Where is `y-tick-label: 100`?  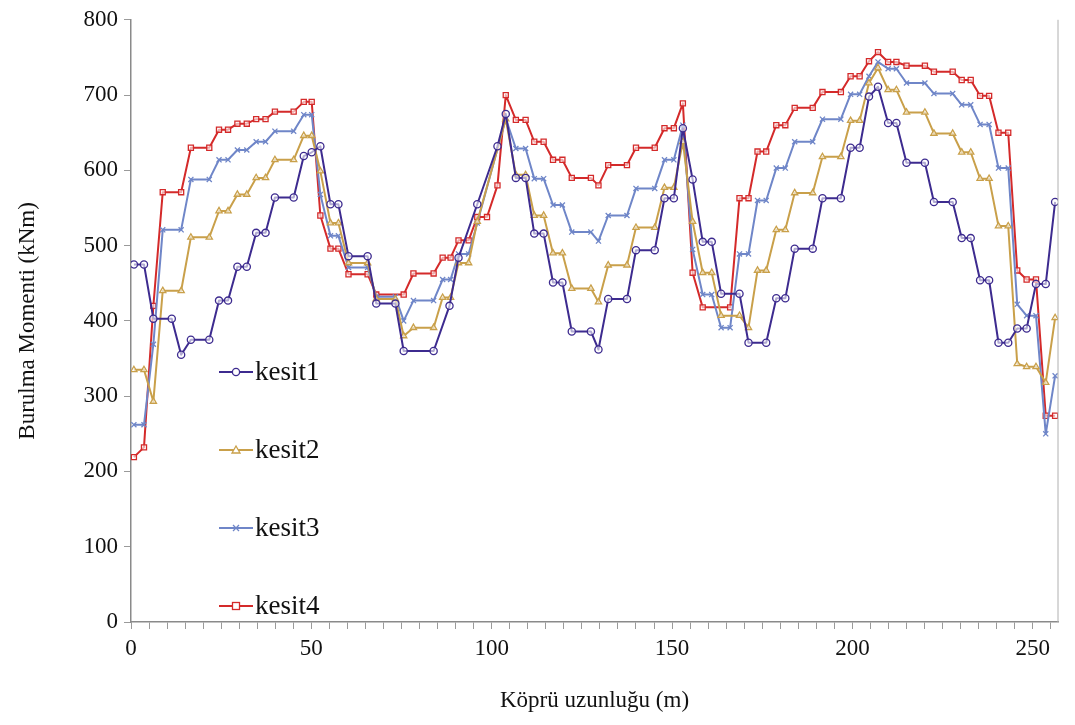 y-tick-label: 100 is located at coordinates (100, 545).